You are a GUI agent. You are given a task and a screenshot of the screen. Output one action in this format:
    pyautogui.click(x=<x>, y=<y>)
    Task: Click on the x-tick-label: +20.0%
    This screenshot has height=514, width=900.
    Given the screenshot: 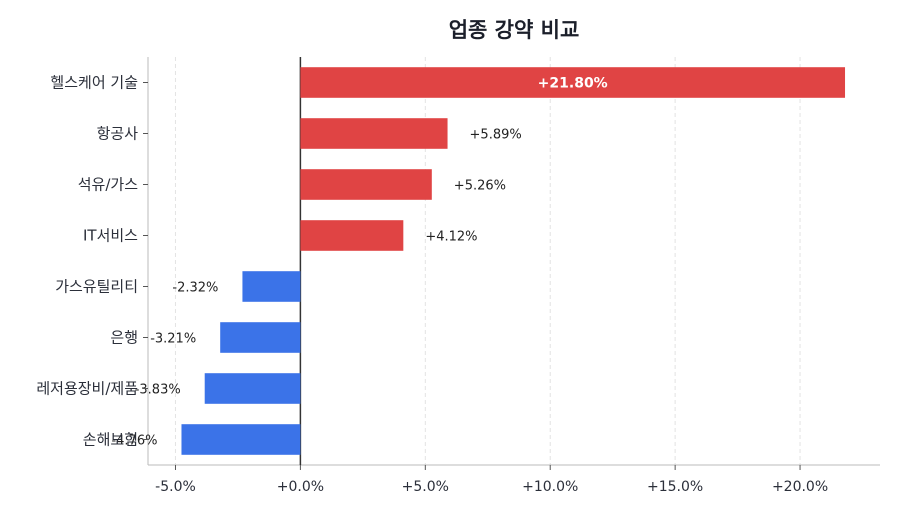 What is the action you would take?
    pyautogui.click(x=800, y=487)
    